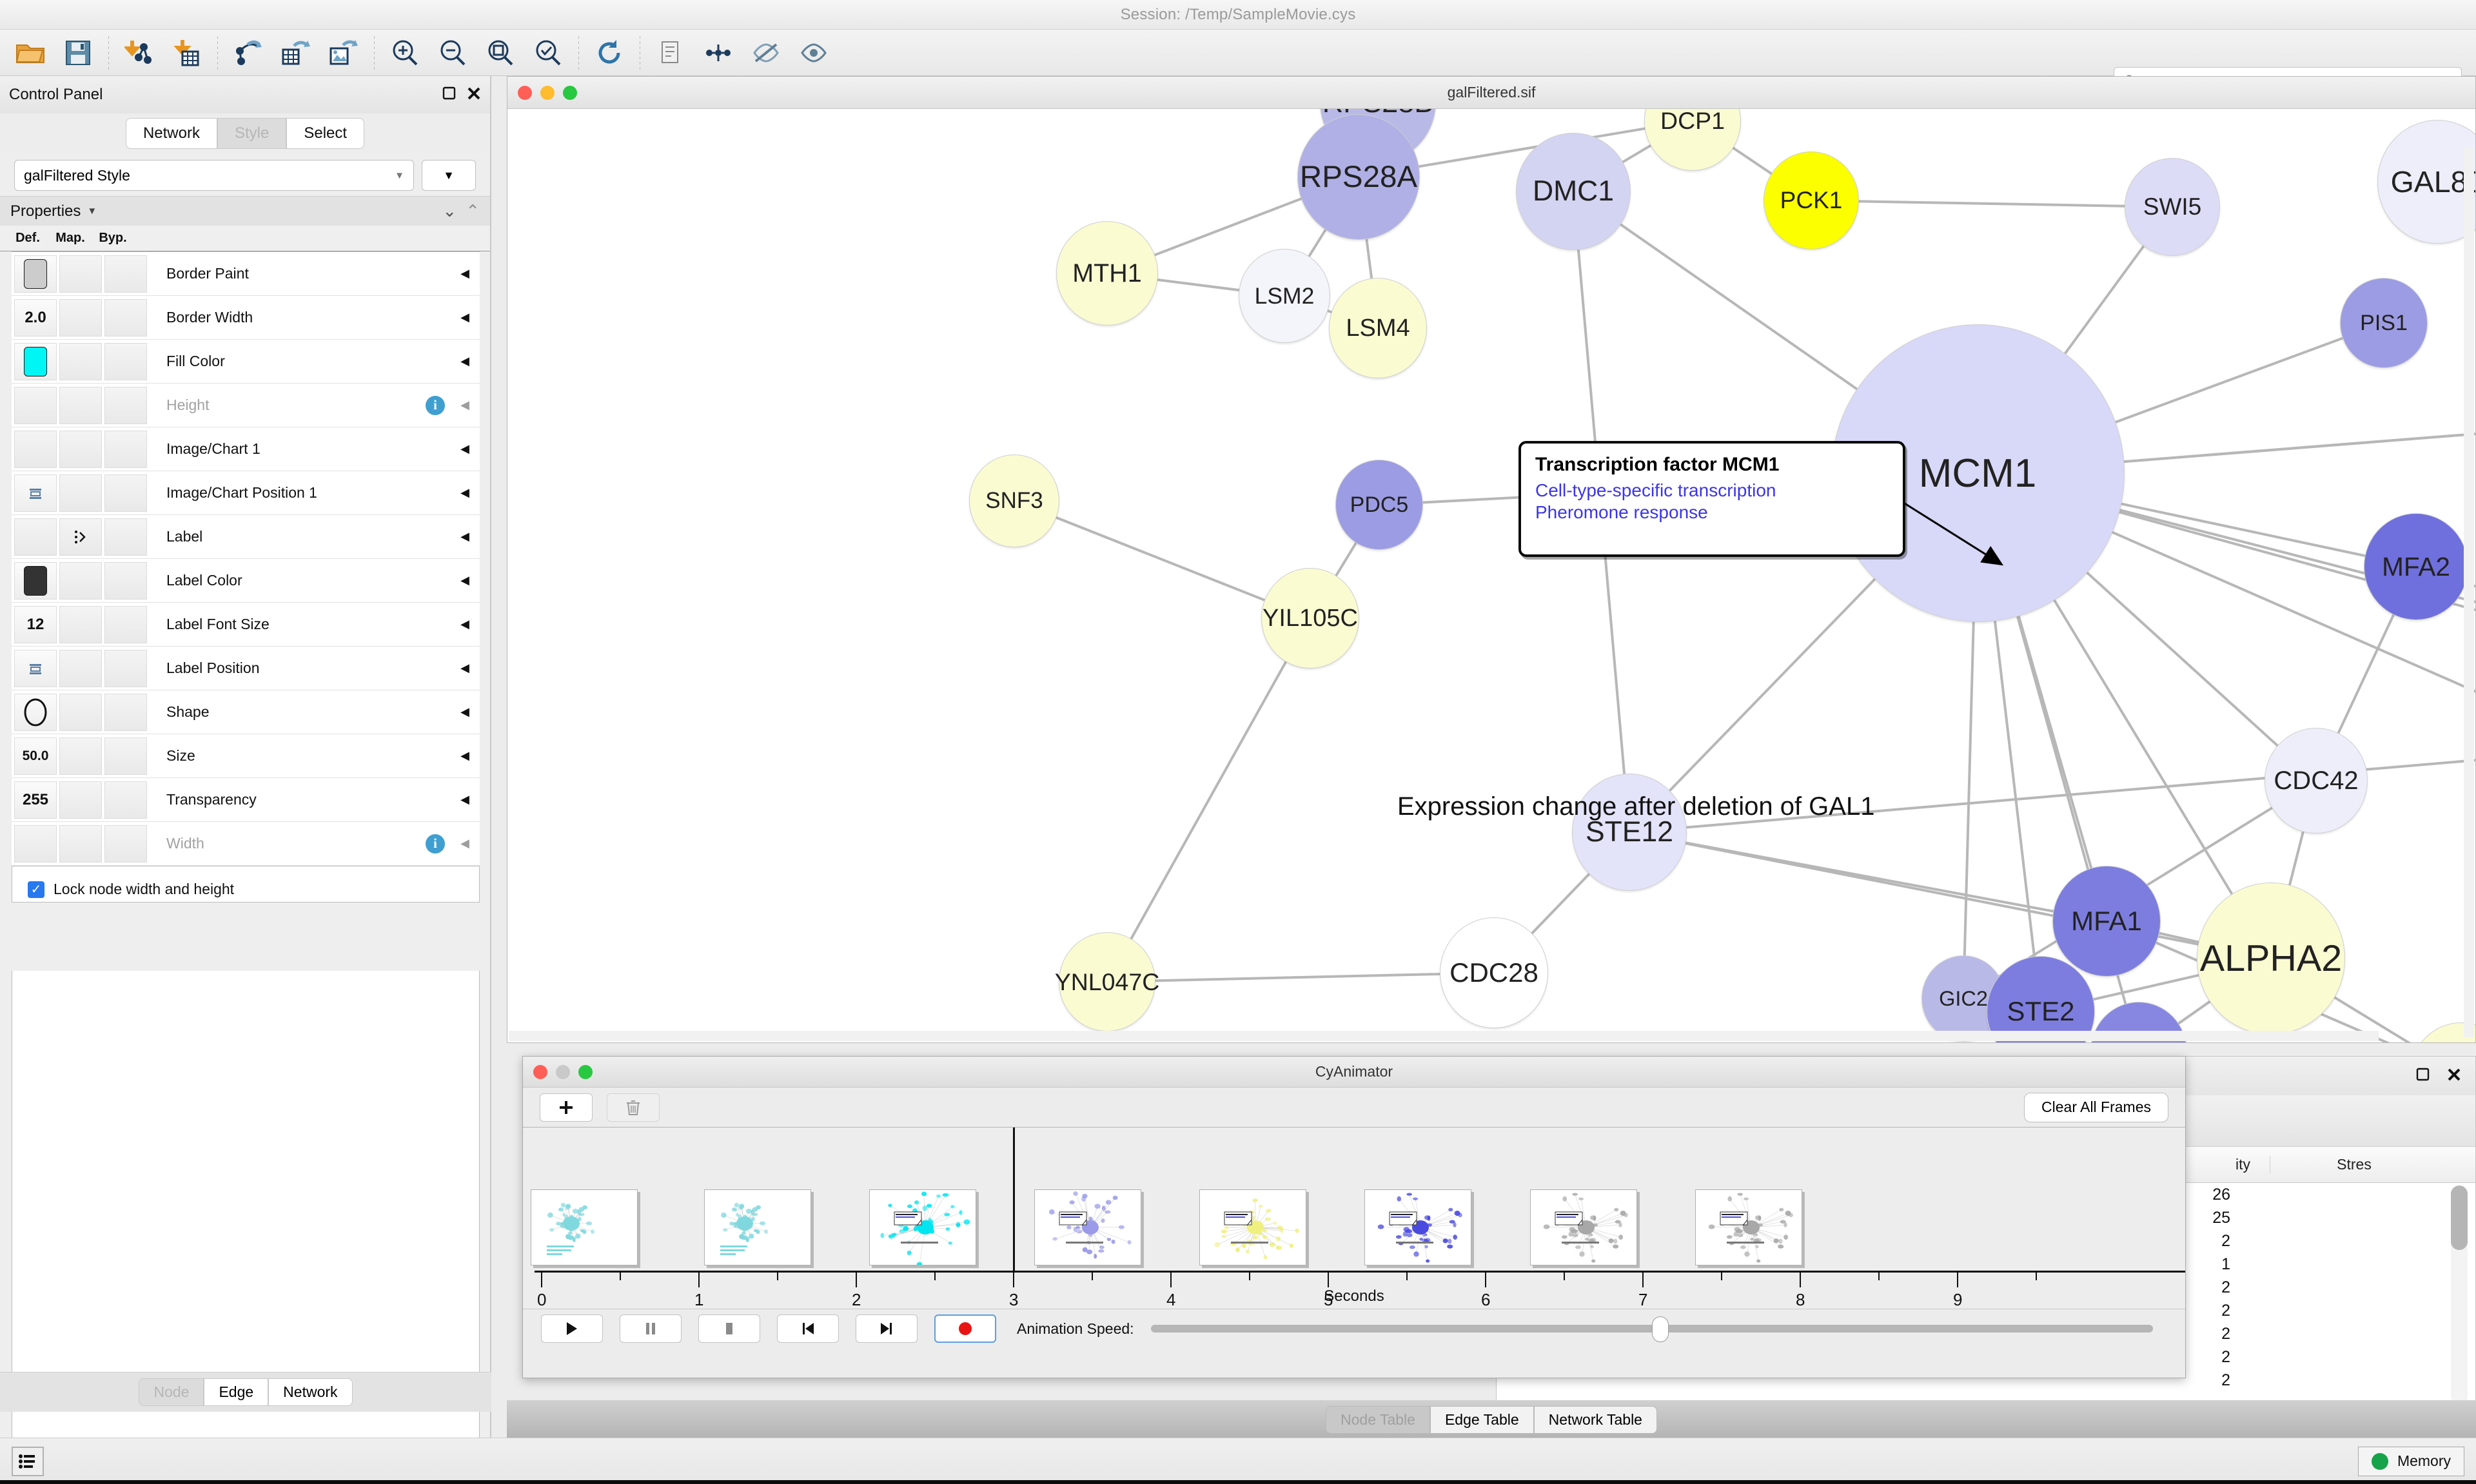  Describe the element at coordinates (1284, 296) in the screenshot. I see `network-node: LSM2` at that location.